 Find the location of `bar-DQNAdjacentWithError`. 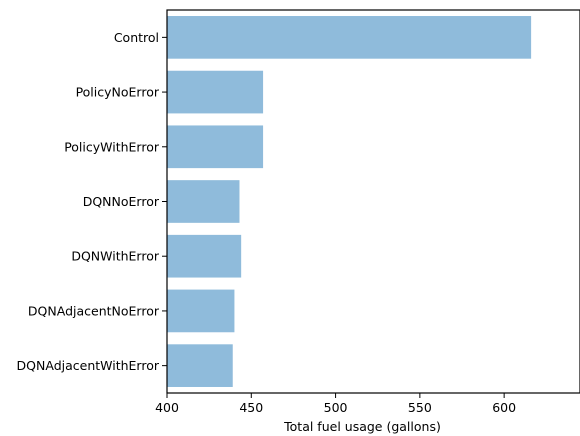

bar-DQNAdjacentWithError is located at coordinates (200, 365).